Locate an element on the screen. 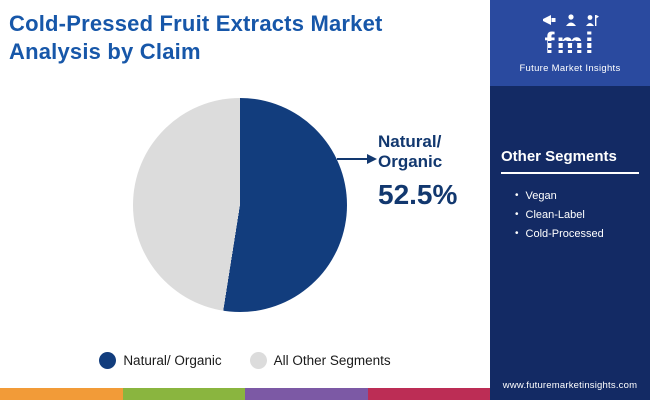  callout-label-line-1: Natural/ is located at coordinates (410, 141).